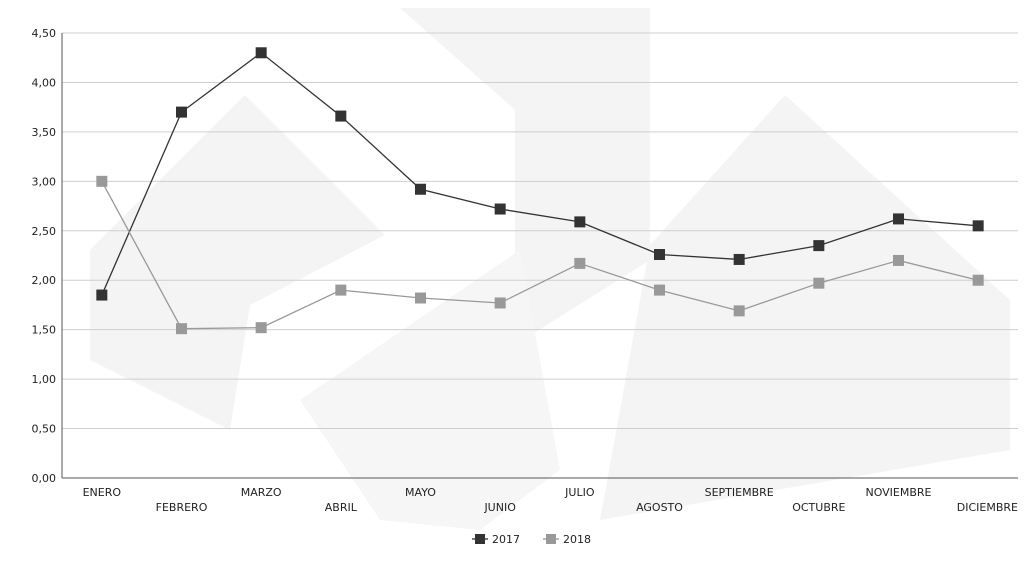 This screenshot has width=1024, height=563. I want to click on y-tick-label: 1,50, so click(44, 330).